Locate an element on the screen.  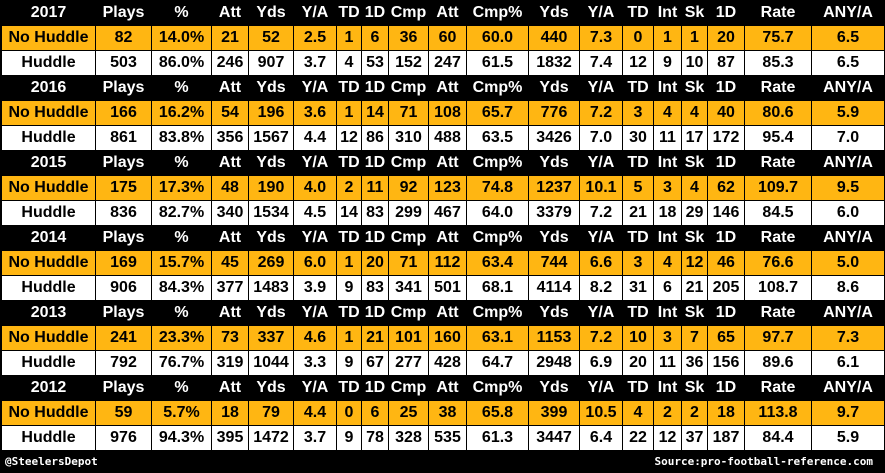
stat-cell: 12 is located at coordinates (638, 63).